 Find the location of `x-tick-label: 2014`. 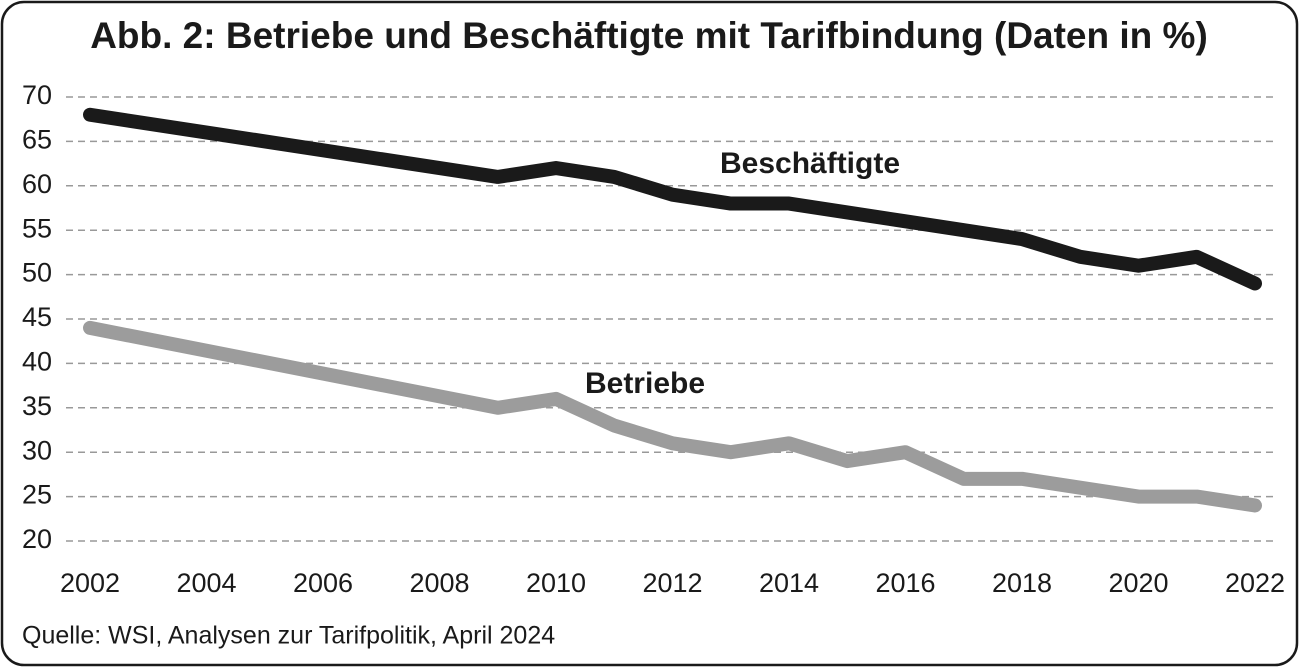

x-tick-label: 2014 is located at coordinates (789, 583).